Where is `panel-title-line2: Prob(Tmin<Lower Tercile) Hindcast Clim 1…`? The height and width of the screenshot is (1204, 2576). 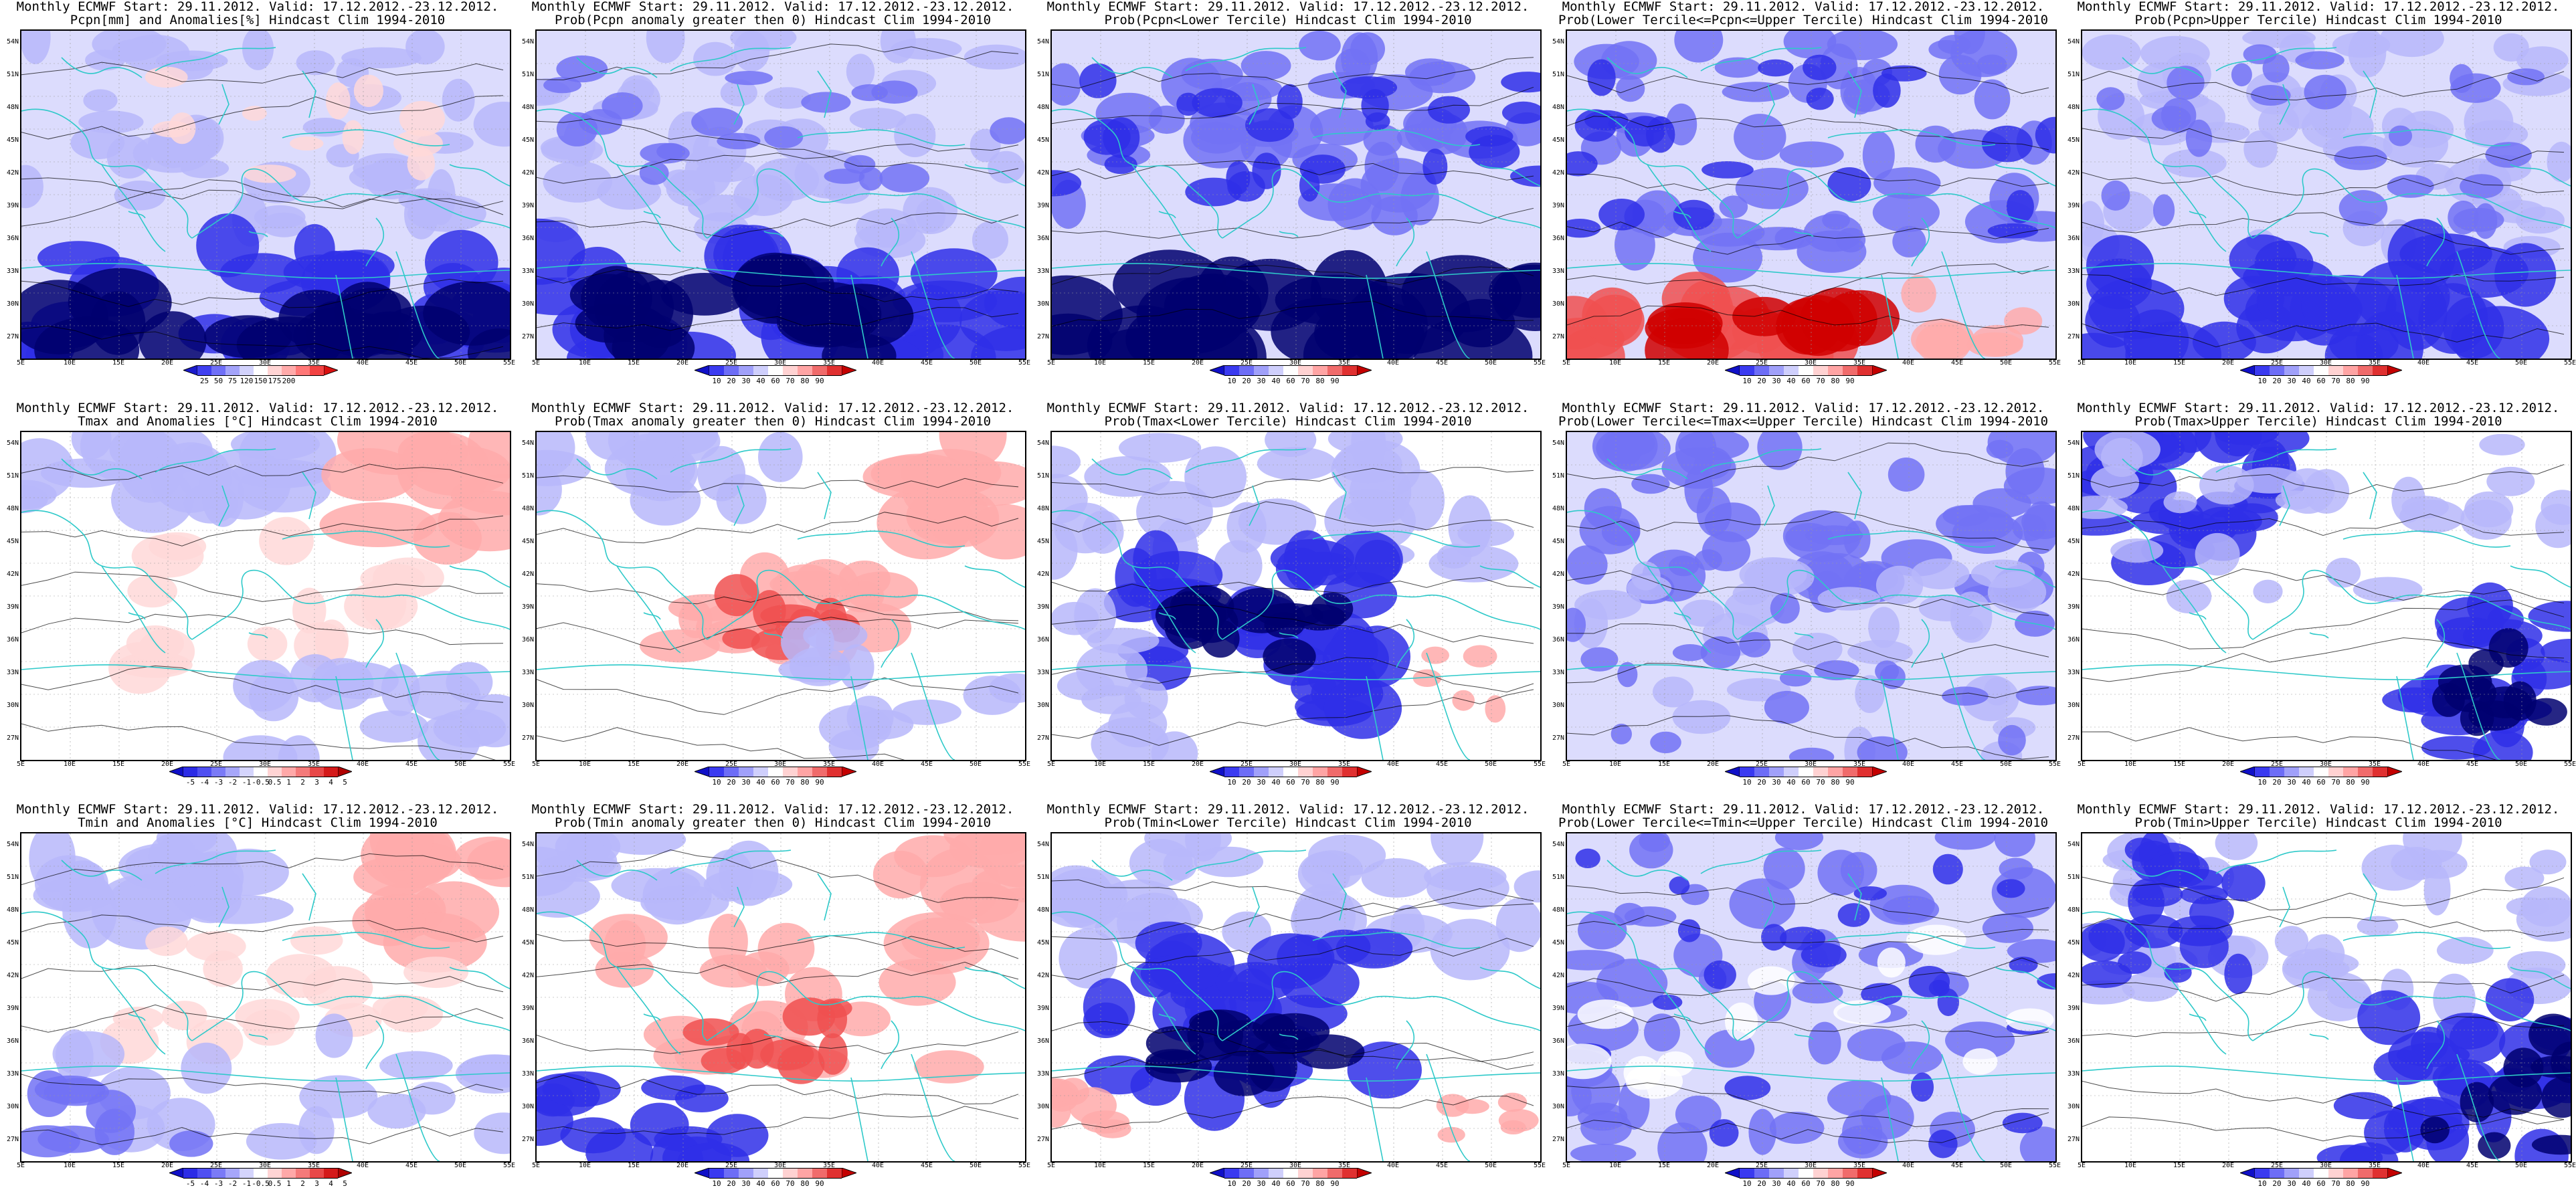 panel-title-line2: Prob(Tmin<Lower Tercile) Hindcast Clim 1… is located at coordinates (1288, 822).